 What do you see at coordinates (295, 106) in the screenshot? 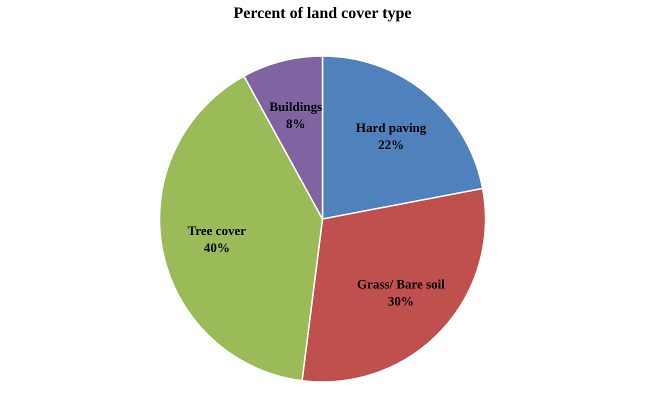
I see `slice-label: Buildings` at bounding box center [295, 106].